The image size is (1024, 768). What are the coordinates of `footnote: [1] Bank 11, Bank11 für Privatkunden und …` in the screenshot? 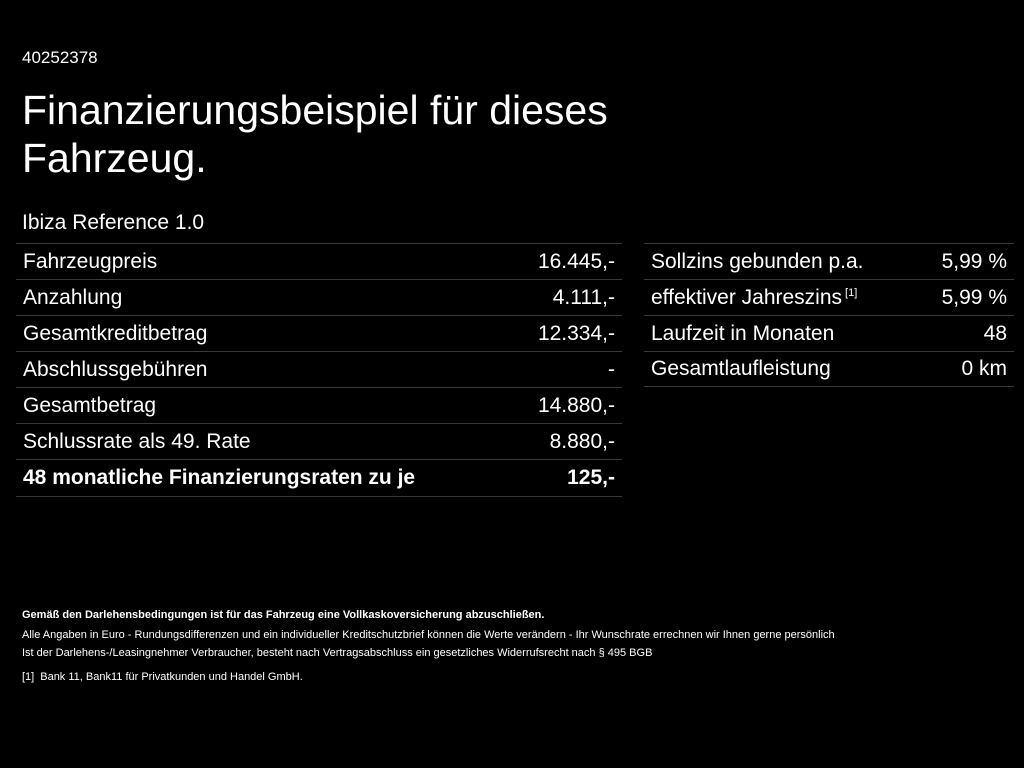 It's located at (517, 677).